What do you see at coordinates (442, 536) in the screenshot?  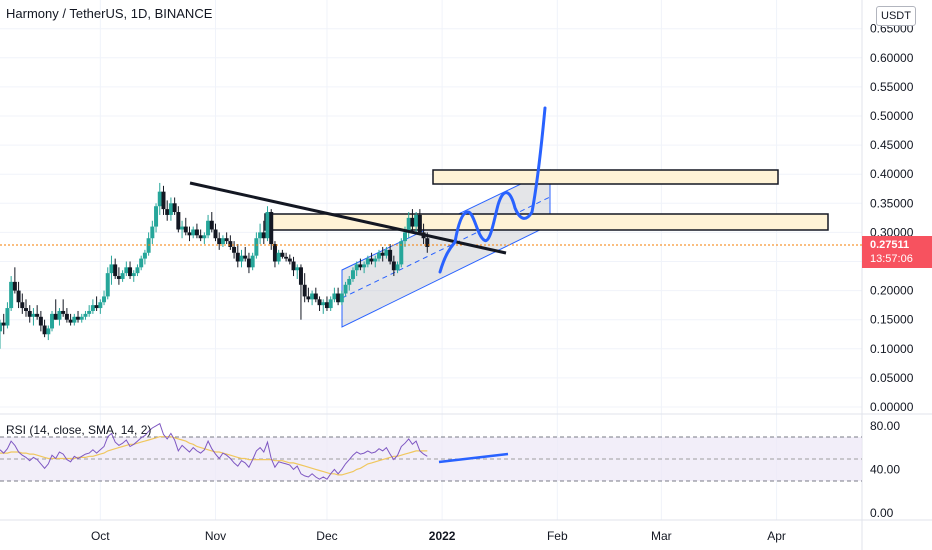 I see `time-tick-label: 2022` at bounding box center [442, 536].